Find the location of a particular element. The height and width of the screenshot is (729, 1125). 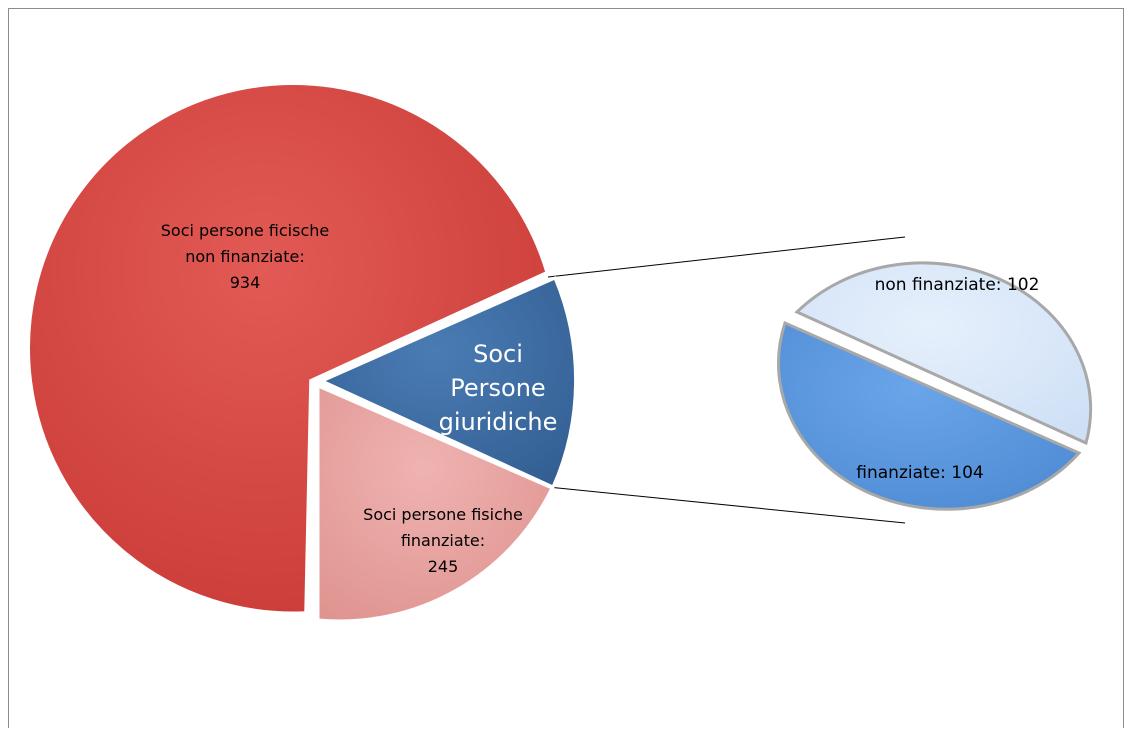

label-line: Persone is located at coordinates (497, 388).